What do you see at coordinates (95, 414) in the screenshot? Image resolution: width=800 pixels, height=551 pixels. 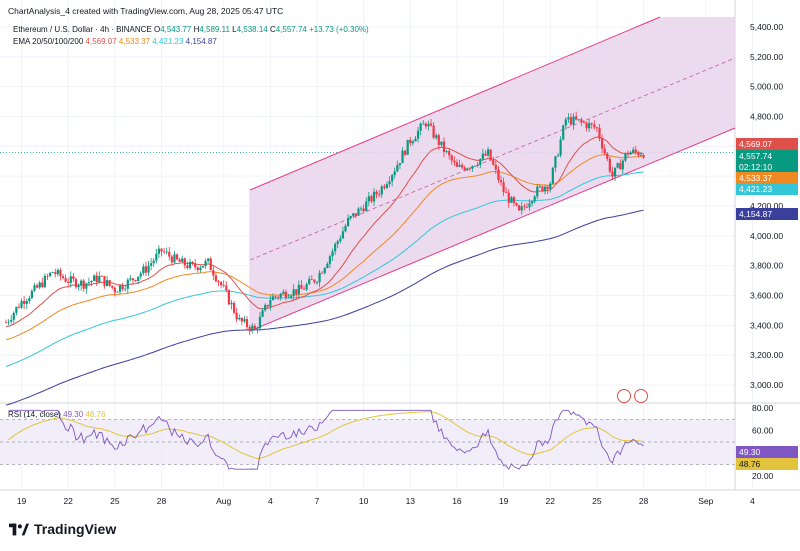 I see `rsi-ma-value: 48.76` at bounding box center [95, 414].